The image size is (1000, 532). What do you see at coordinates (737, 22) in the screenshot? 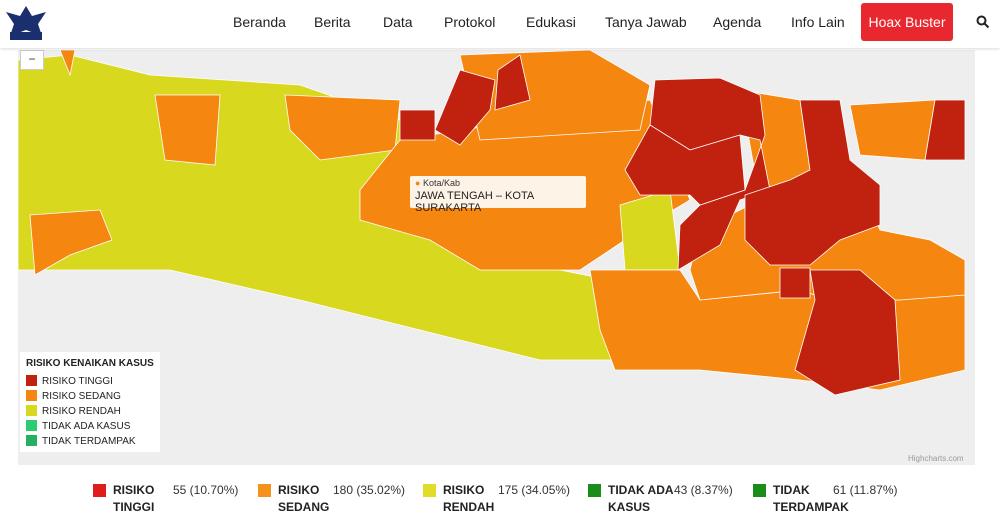
I see `nav-item: Agenda` at bounding box center [737, 22].